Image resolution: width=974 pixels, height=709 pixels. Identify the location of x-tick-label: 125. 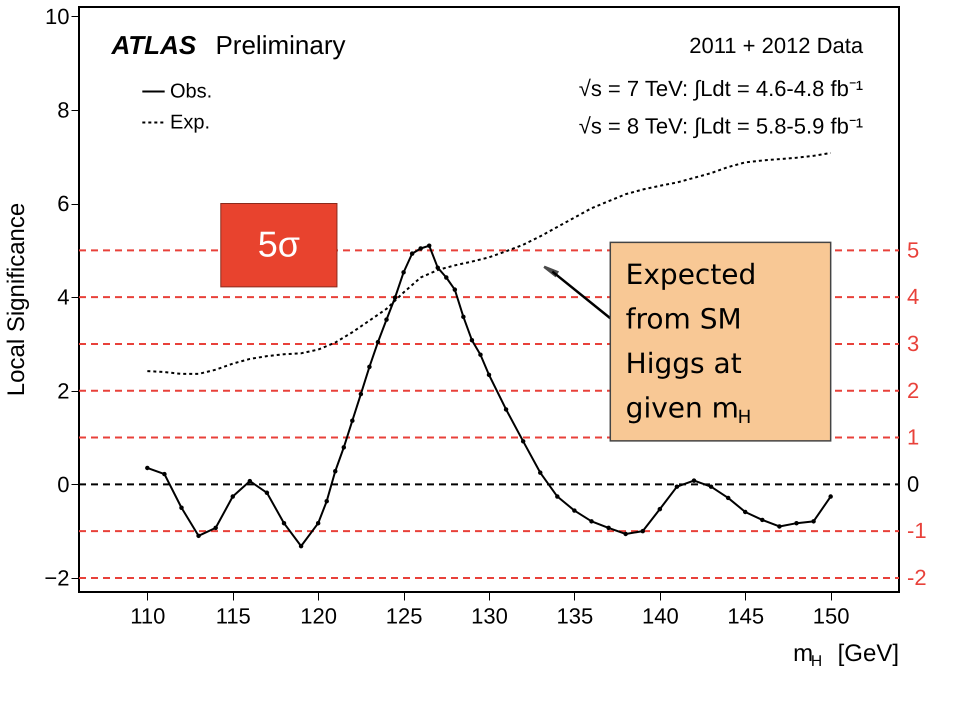
(404, 616).